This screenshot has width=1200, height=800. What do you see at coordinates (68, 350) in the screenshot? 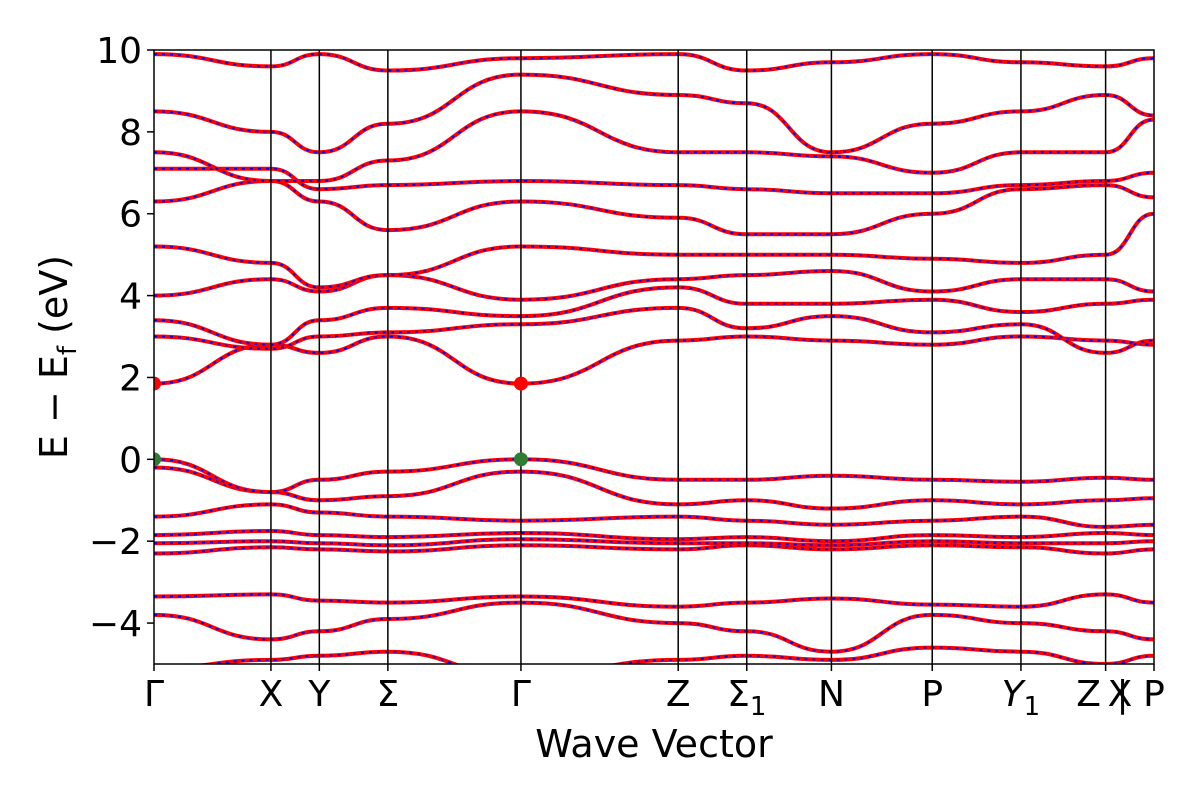
I see `y-axis-title-sub: f` at bounding box center [68, 350].